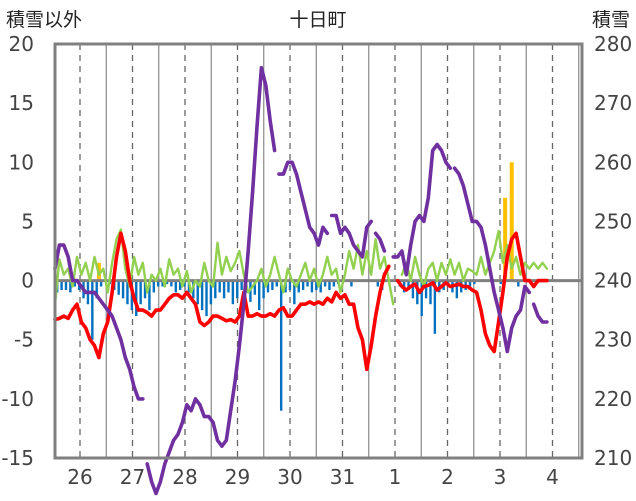 This screenshot has width=636, height=501. I want to click on left-tick-label: -10, so click(17, 399).